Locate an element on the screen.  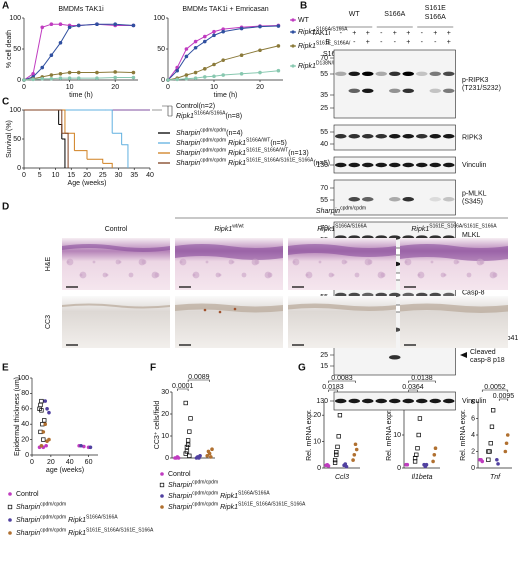
x-tick-label: 10 is located at coordinates (70, 87).